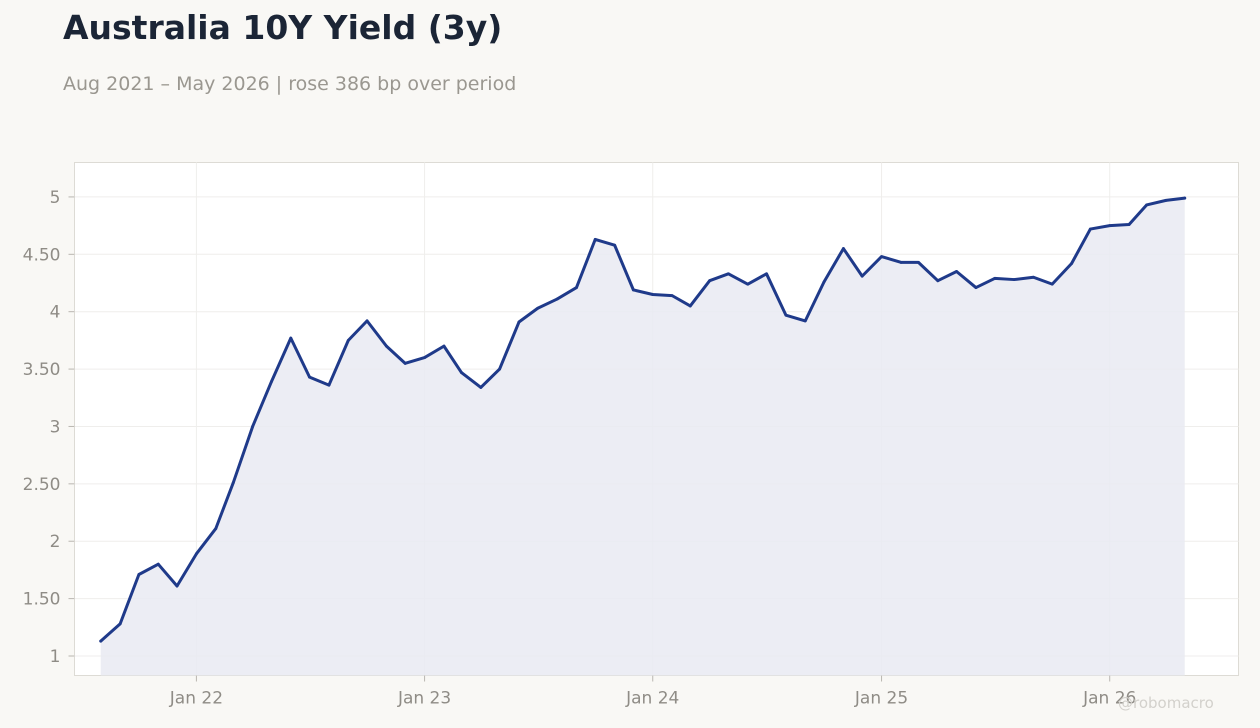  What do you see at coordinates (55, 657) in the screenshot?
I see `y-tick-label: 1` at bounding box center [55, 657].